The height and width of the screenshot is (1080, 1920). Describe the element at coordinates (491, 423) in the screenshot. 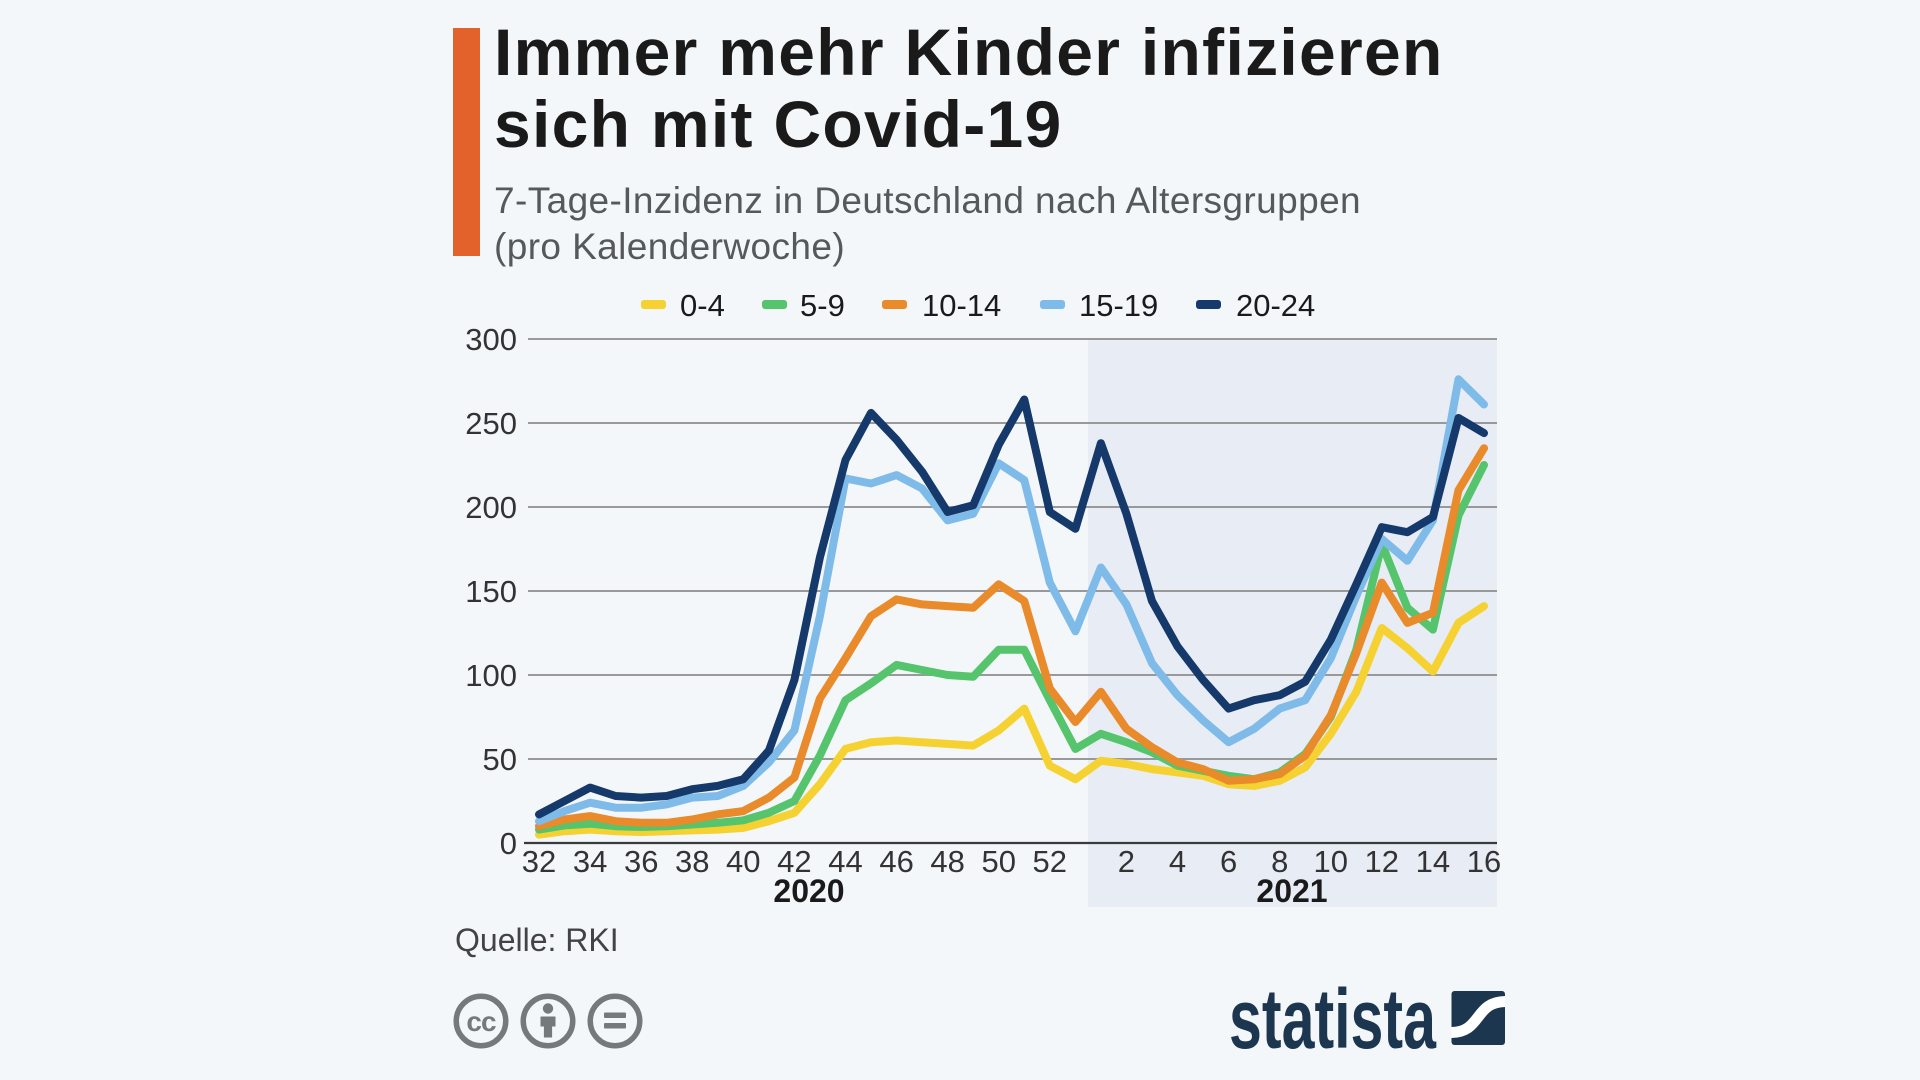

I see `svg-text: 250` at that location.